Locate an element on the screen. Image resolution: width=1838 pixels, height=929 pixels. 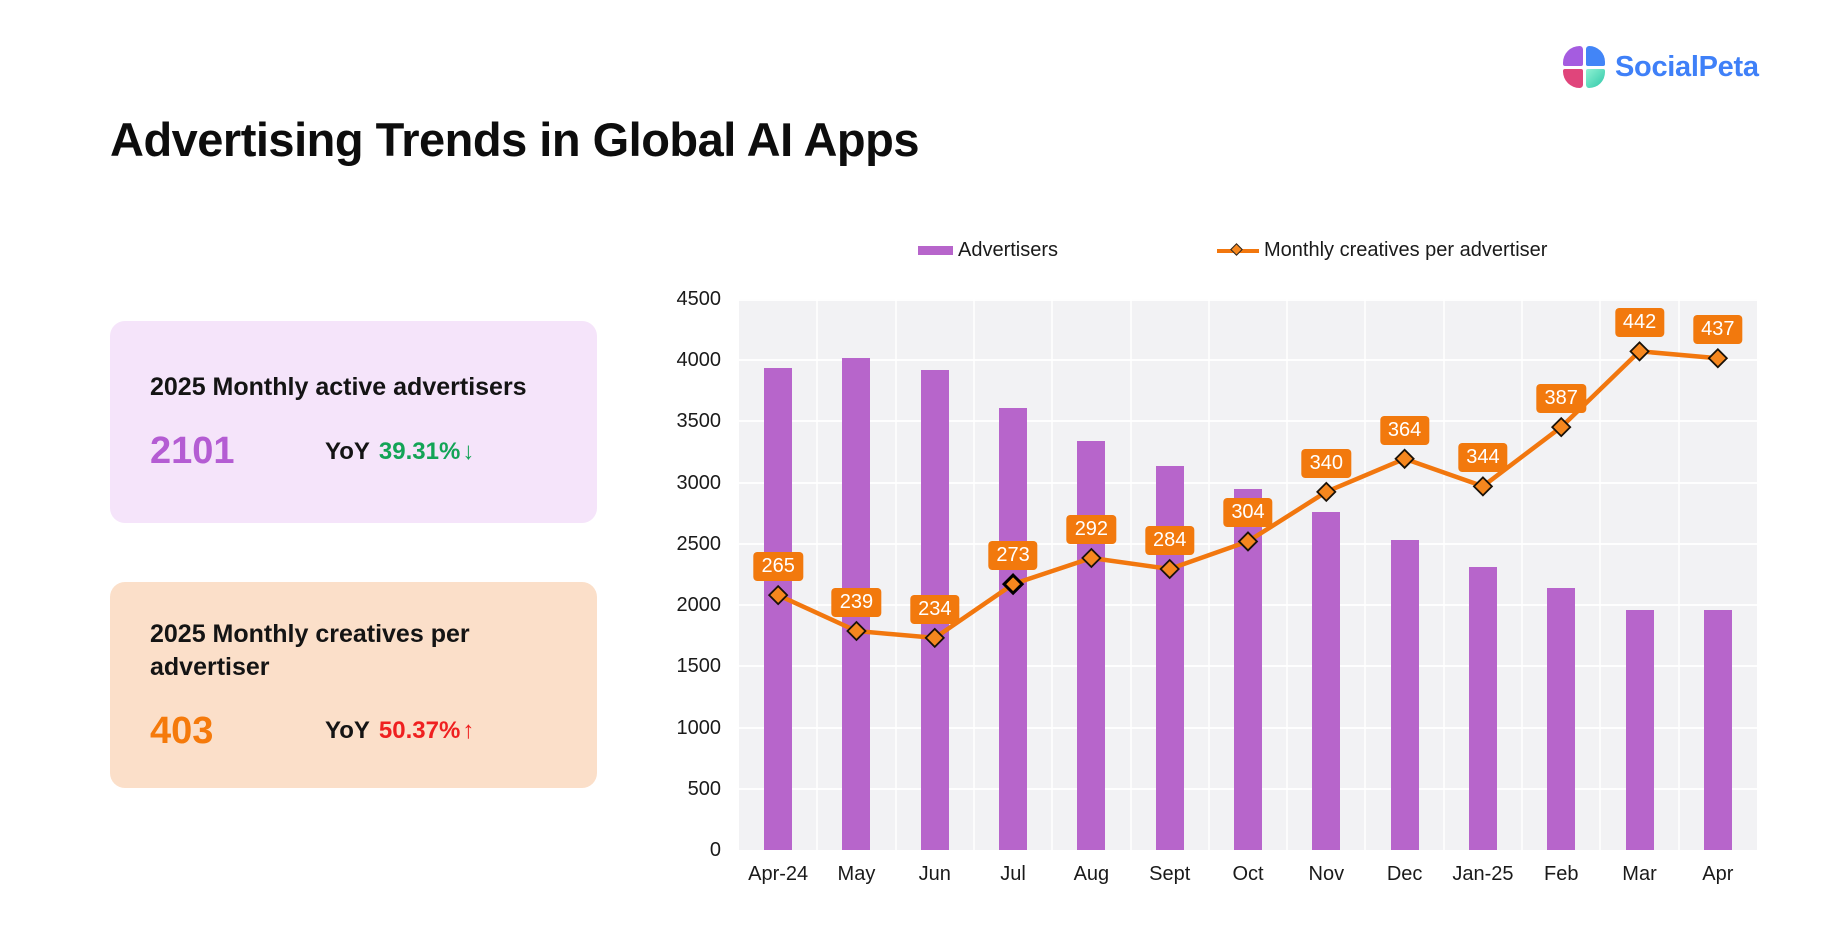
legend-item-creatives: Monthly creatives per advertiser is located at coordinates (1382, 250).